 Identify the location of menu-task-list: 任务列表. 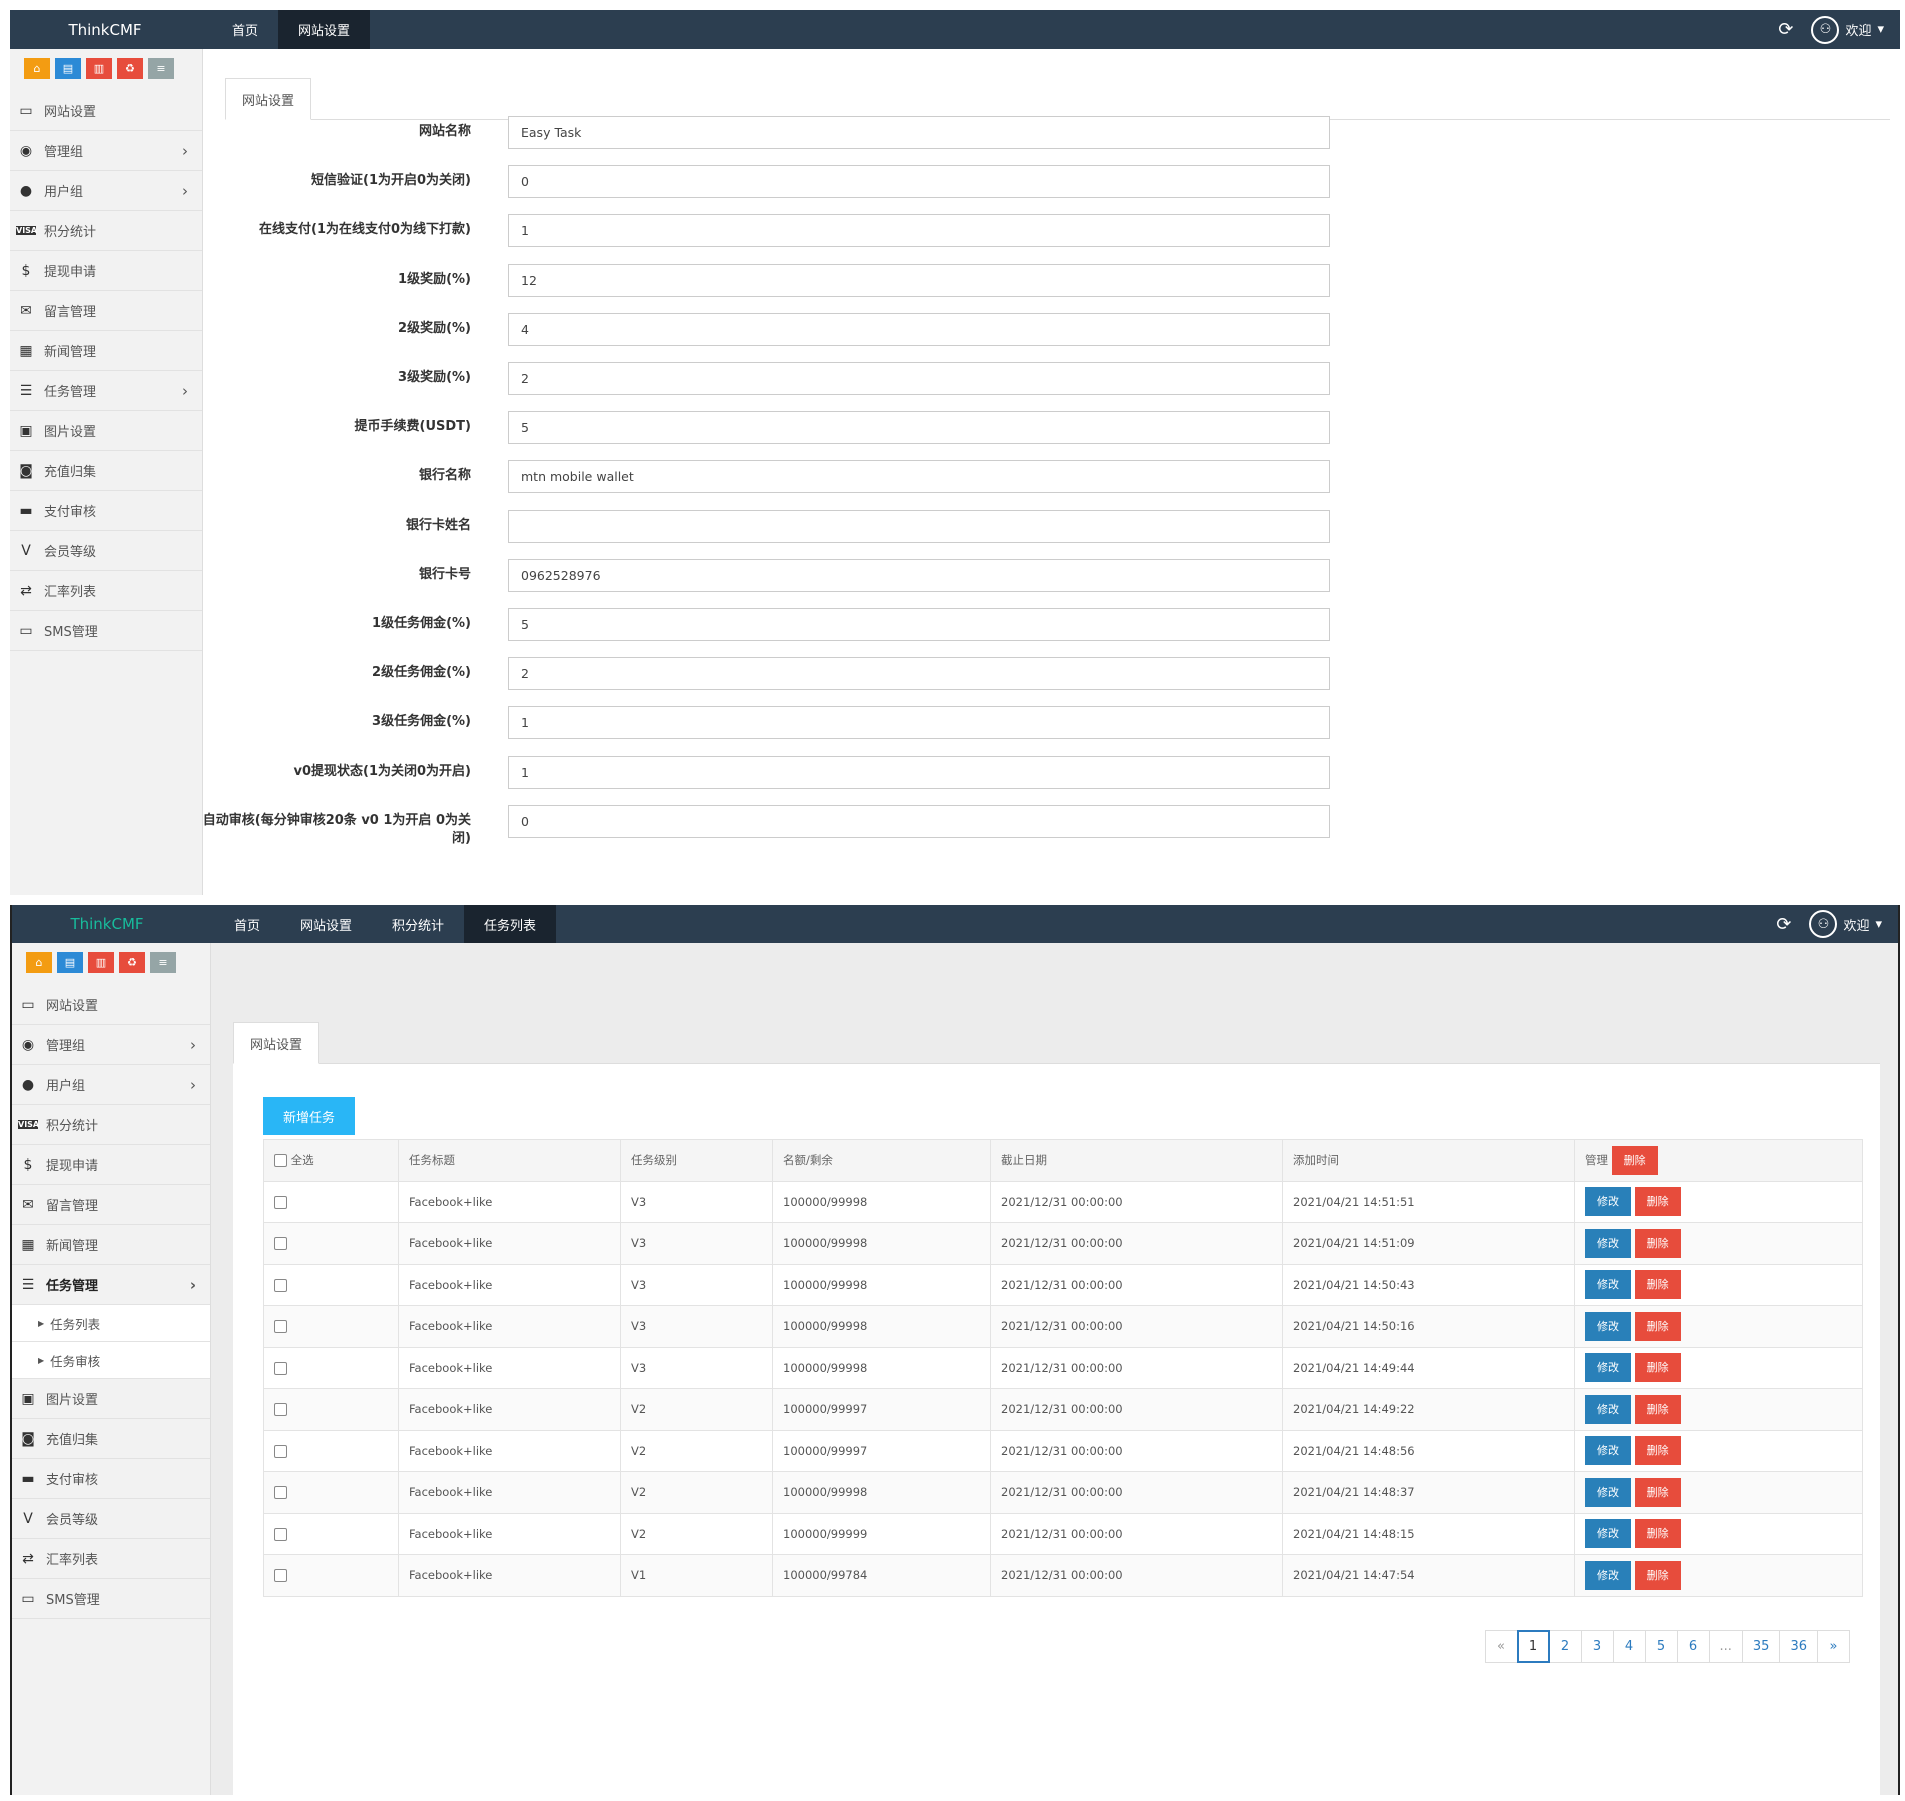
(510, 924).